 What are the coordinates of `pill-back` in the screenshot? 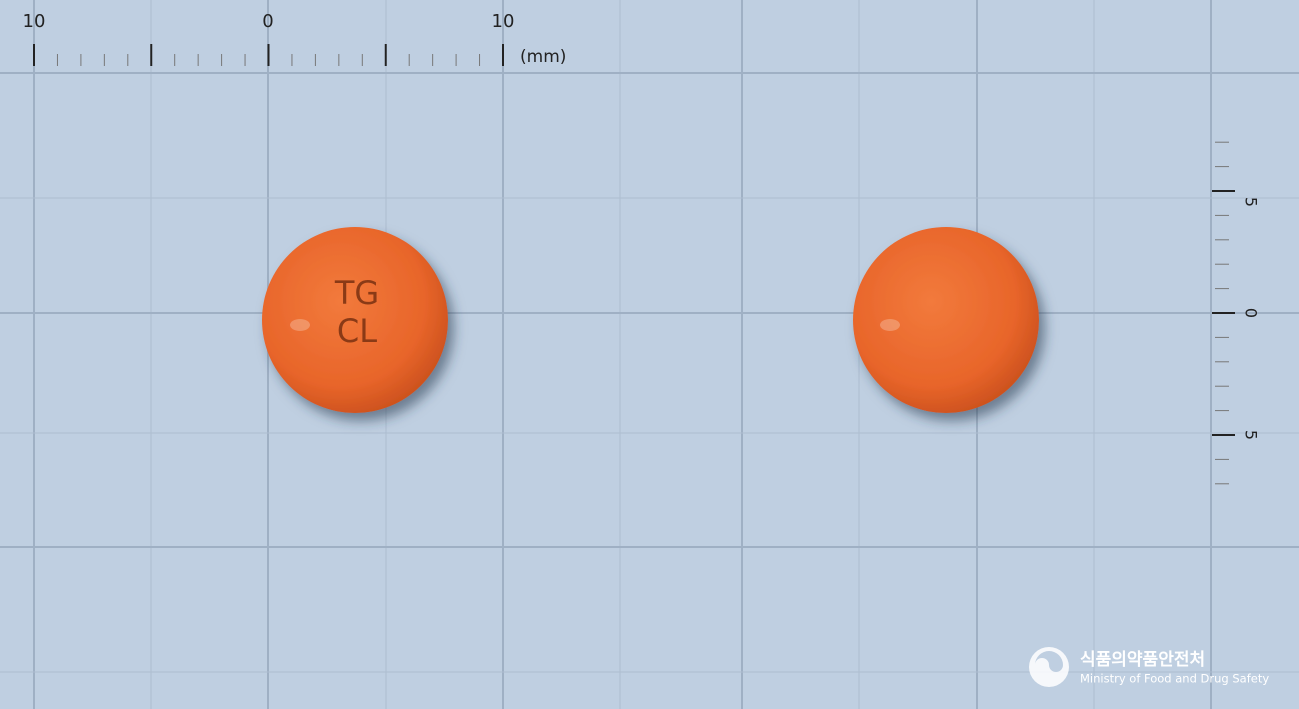 It's located at (946, 320).